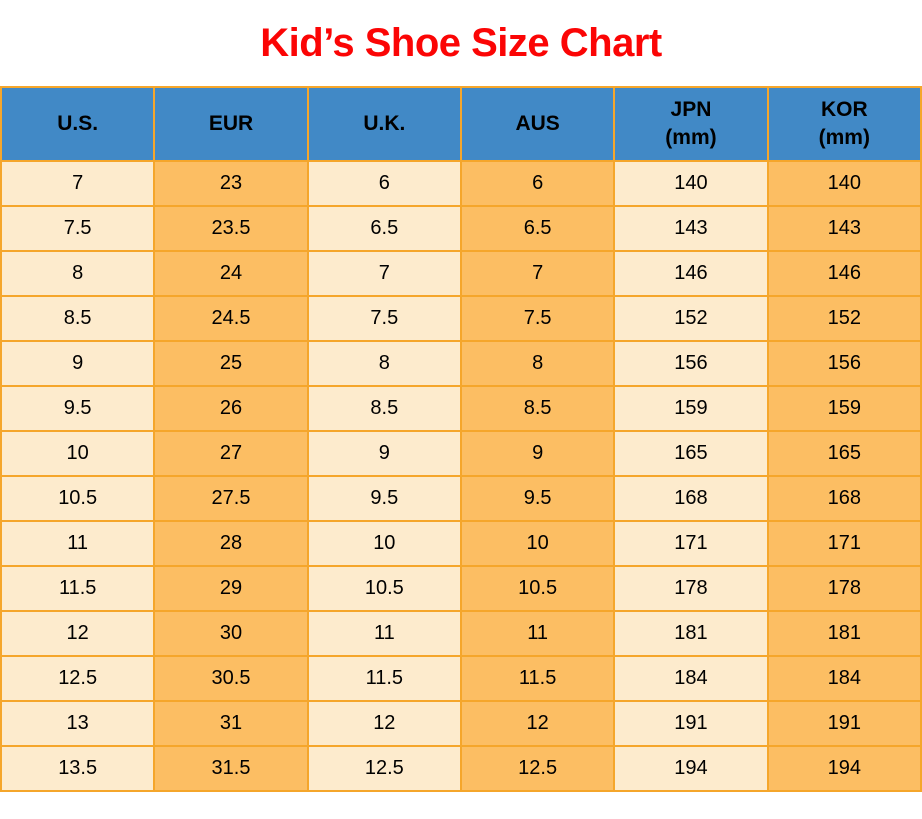 The image size is (922, 819). Describe the element at coordinates (461, 42) in the screenshot. I see `page-title: Kid’s Shoe Size Chart` at that location.